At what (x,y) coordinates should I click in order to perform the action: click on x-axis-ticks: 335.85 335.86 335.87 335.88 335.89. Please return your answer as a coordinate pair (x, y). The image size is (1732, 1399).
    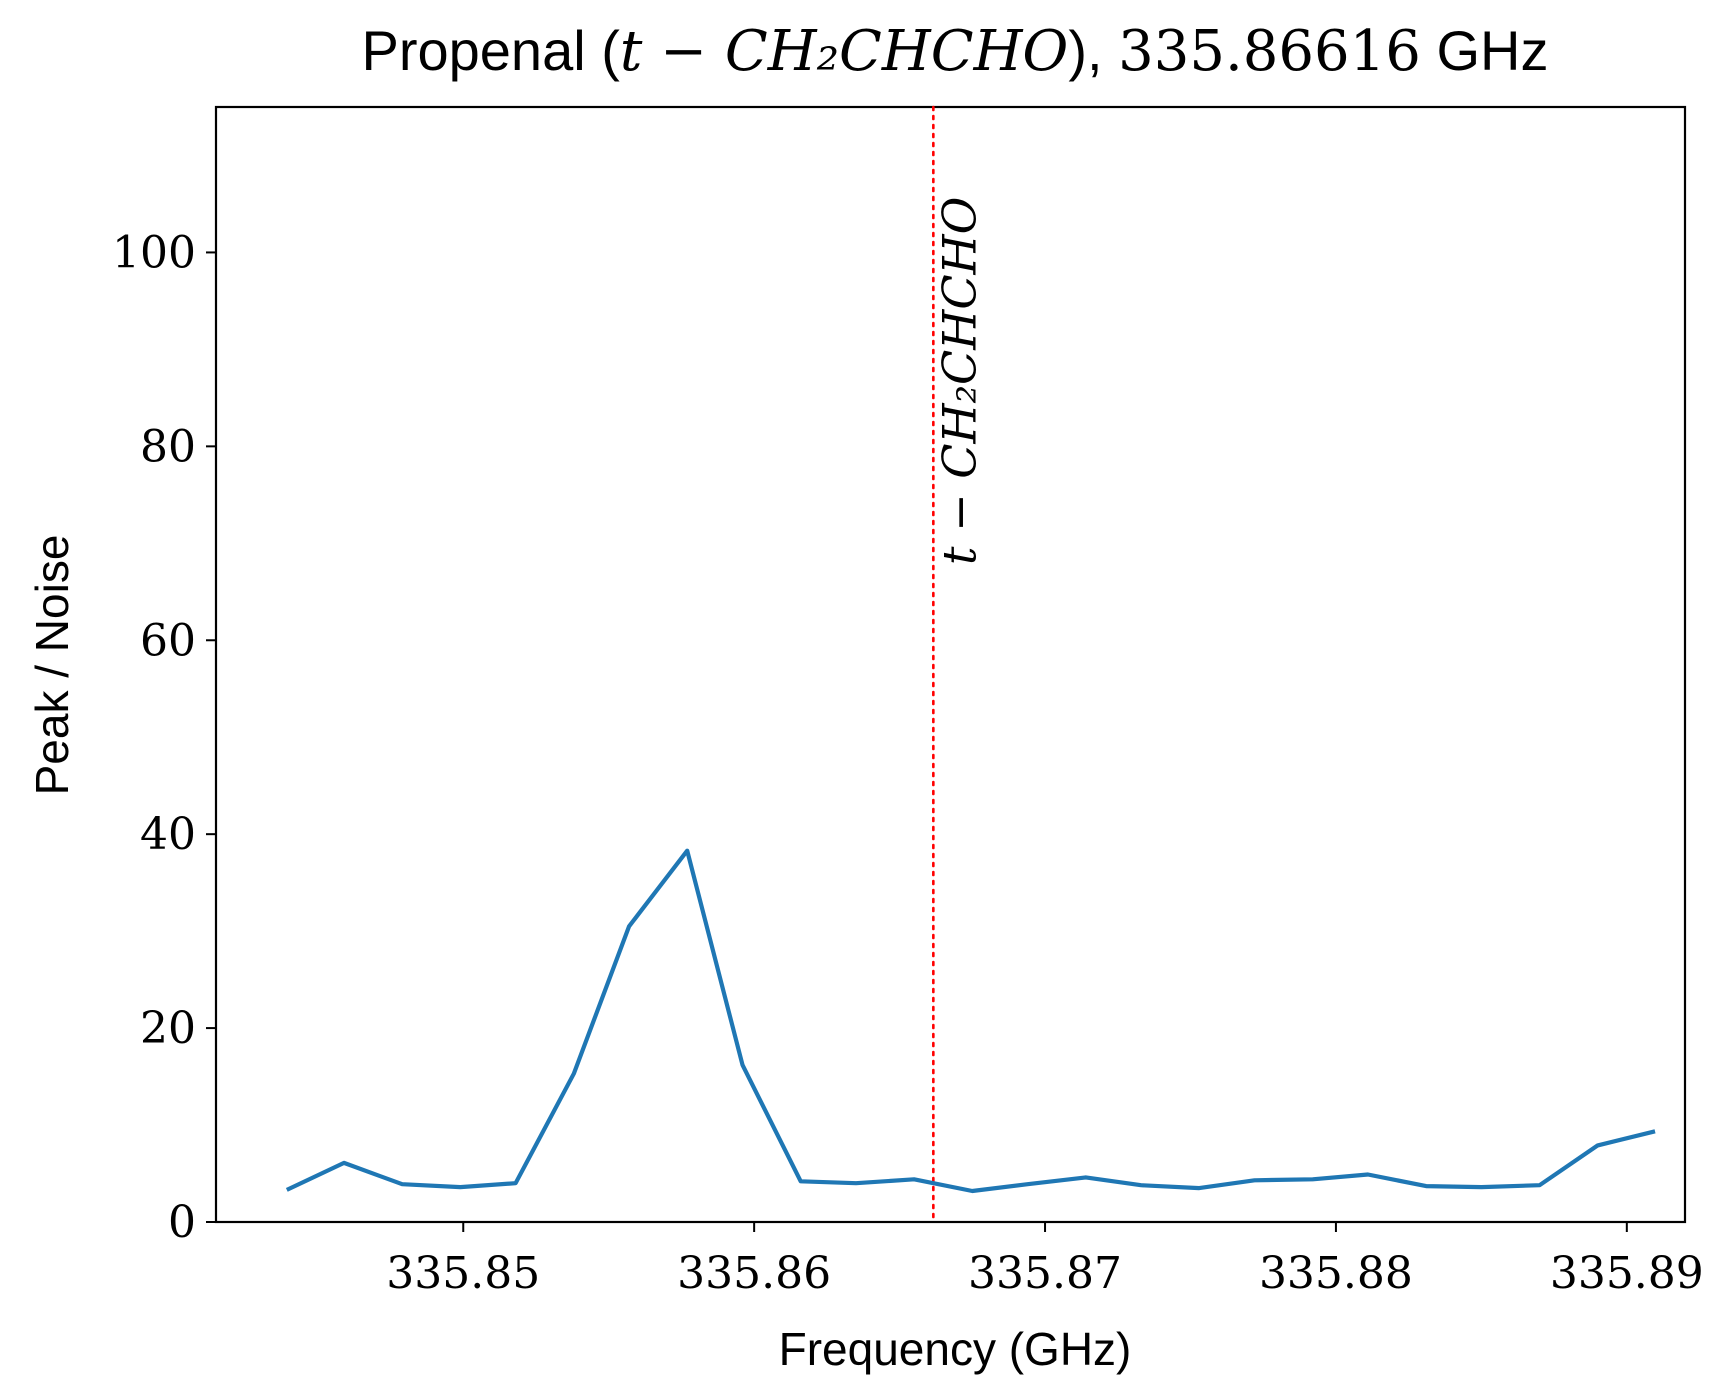
    Looking at the image, I should click on (1045, 1260).